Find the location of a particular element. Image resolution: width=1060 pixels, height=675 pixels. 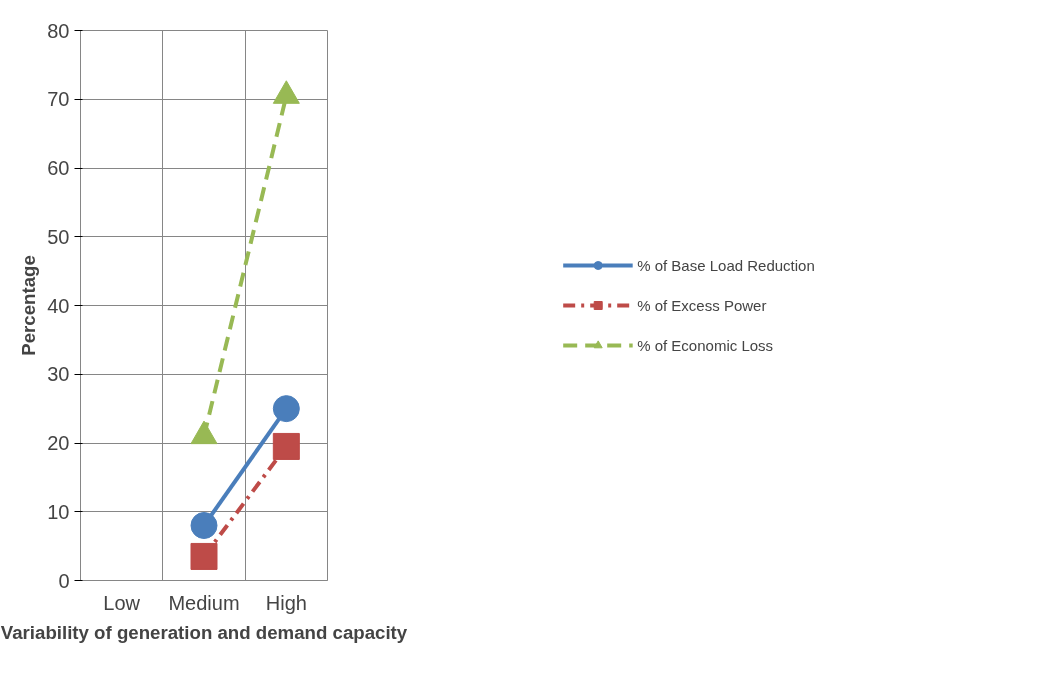

x-axis-title: Variability of generation and demand capacity is located at coordinates (204, 632).